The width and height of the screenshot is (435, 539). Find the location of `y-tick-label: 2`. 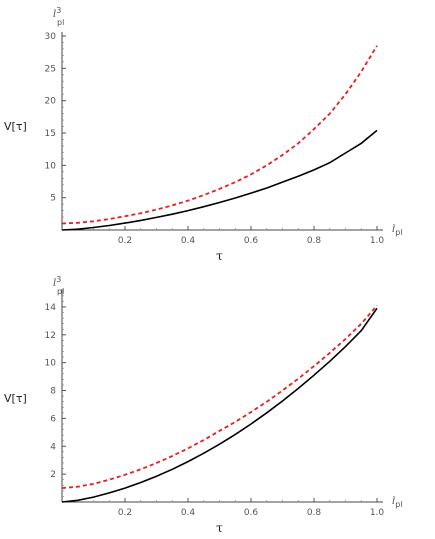

y-tick-label: 2 is located at coordinates (53, 475).